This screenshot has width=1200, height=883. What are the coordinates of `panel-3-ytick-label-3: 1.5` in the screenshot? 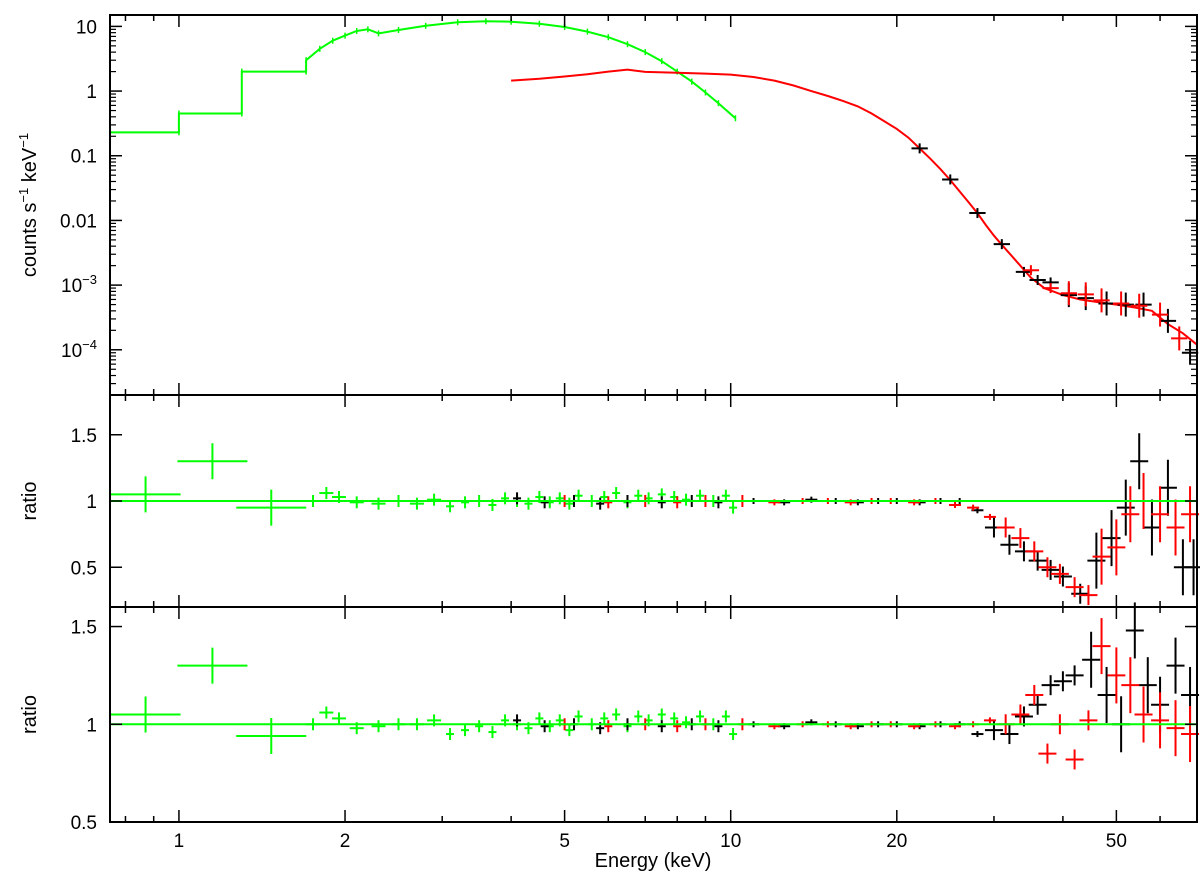 It's located at (84, 628).